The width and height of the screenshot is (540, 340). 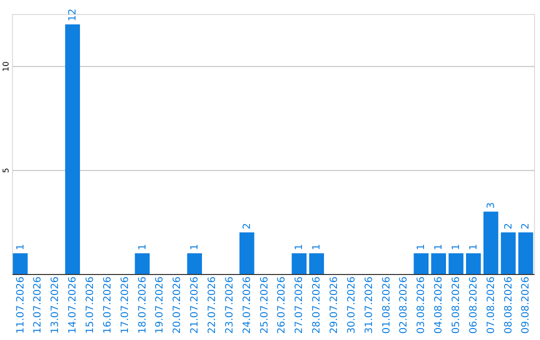 What do you see at coordinates (73, 15) in the screenshot?
I see `data-label: 12` at bounding box center [73, 15].